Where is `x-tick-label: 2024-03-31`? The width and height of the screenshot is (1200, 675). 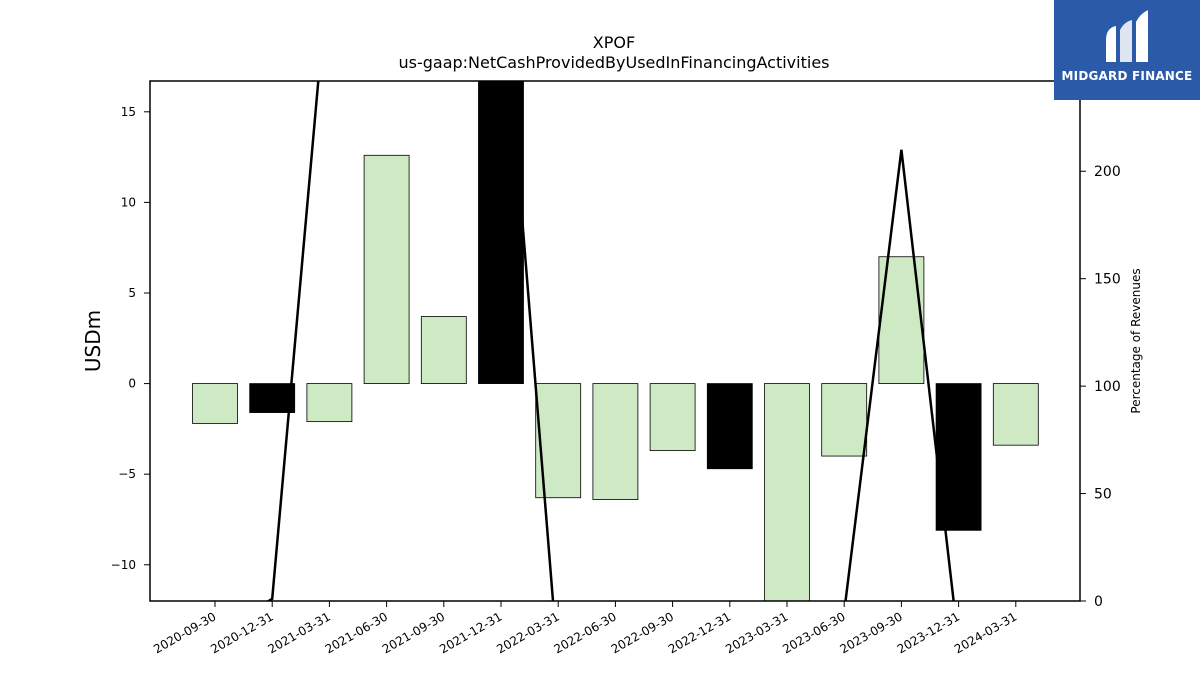 x-tick-label: 2024-03-31 is located at coordinates (985, 632).